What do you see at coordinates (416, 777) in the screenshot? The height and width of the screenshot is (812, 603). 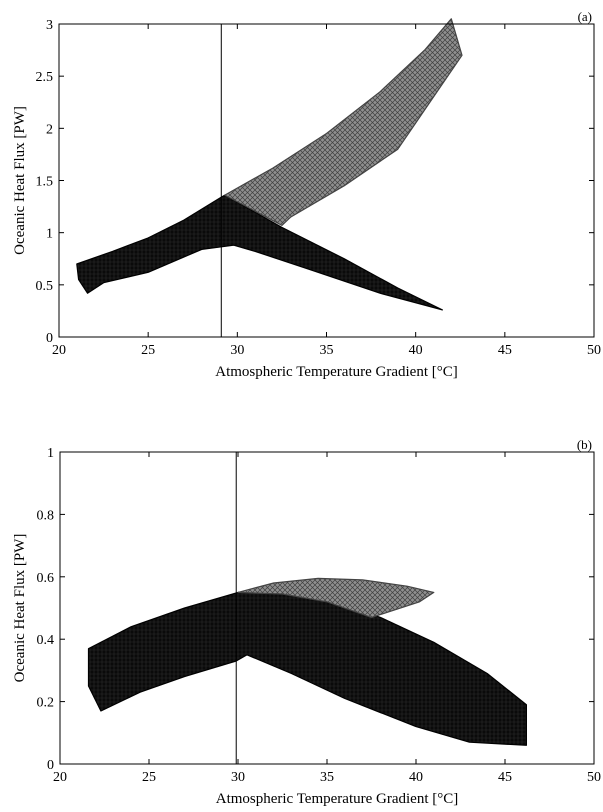 I see `panel-b-x-tick-label: 40` at bounding box center [416, 777].